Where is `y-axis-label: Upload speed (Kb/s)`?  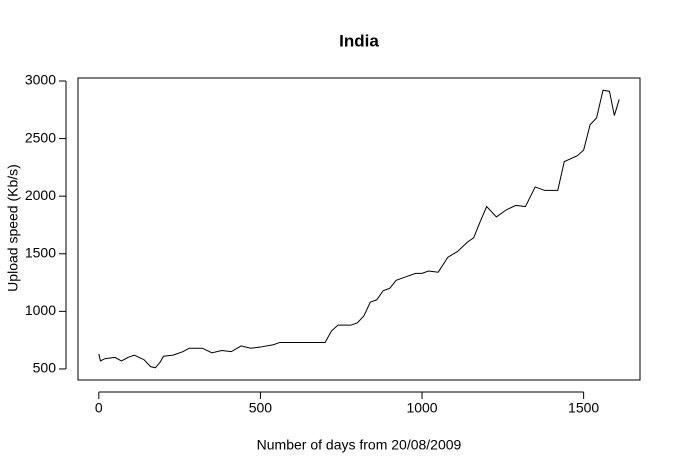 y-axis-label: Upload speed (Kb/s) is located at coordinates (13, 228).